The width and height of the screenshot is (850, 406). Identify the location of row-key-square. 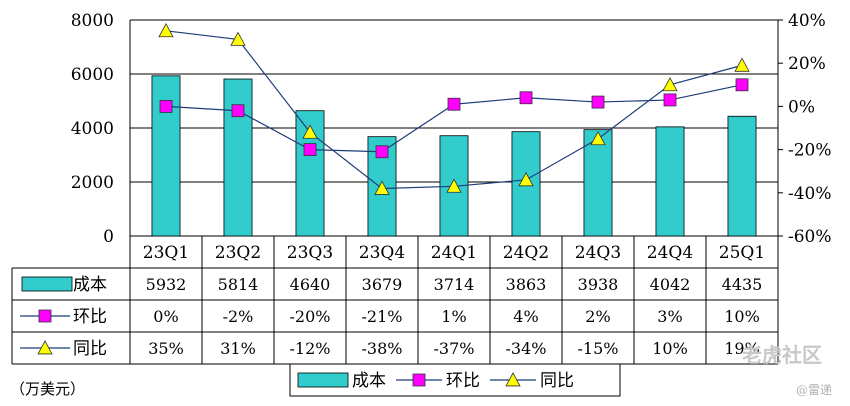
(45, 316).